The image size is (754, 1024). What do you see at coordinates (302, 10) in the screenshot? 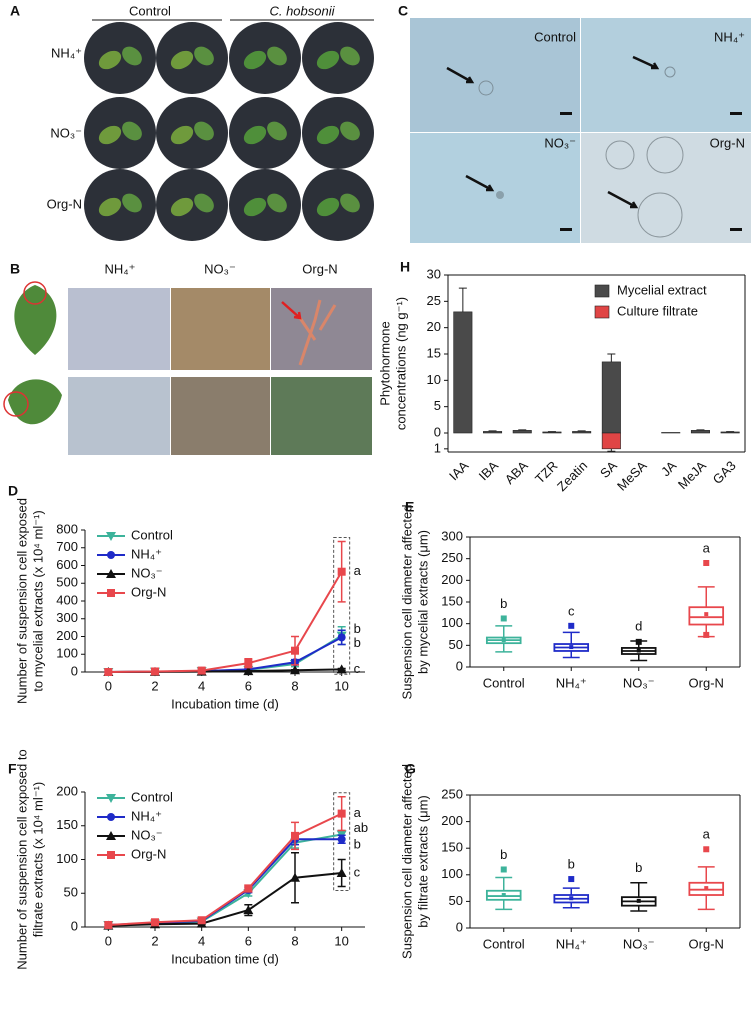
I see `column-header: C. hobsonii` at bounding box center [302, 10].